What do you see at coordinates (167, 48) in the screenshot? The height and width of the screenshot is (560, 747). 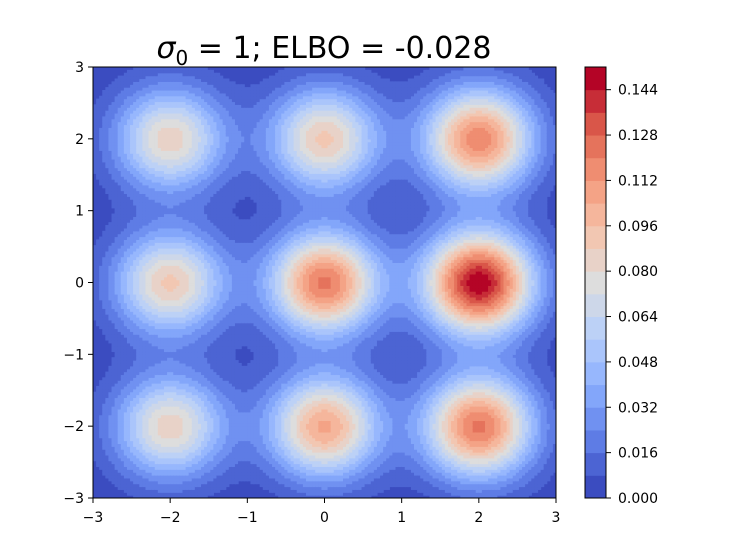 I see `title-sigma: σ` at bounding box center [167, 48].